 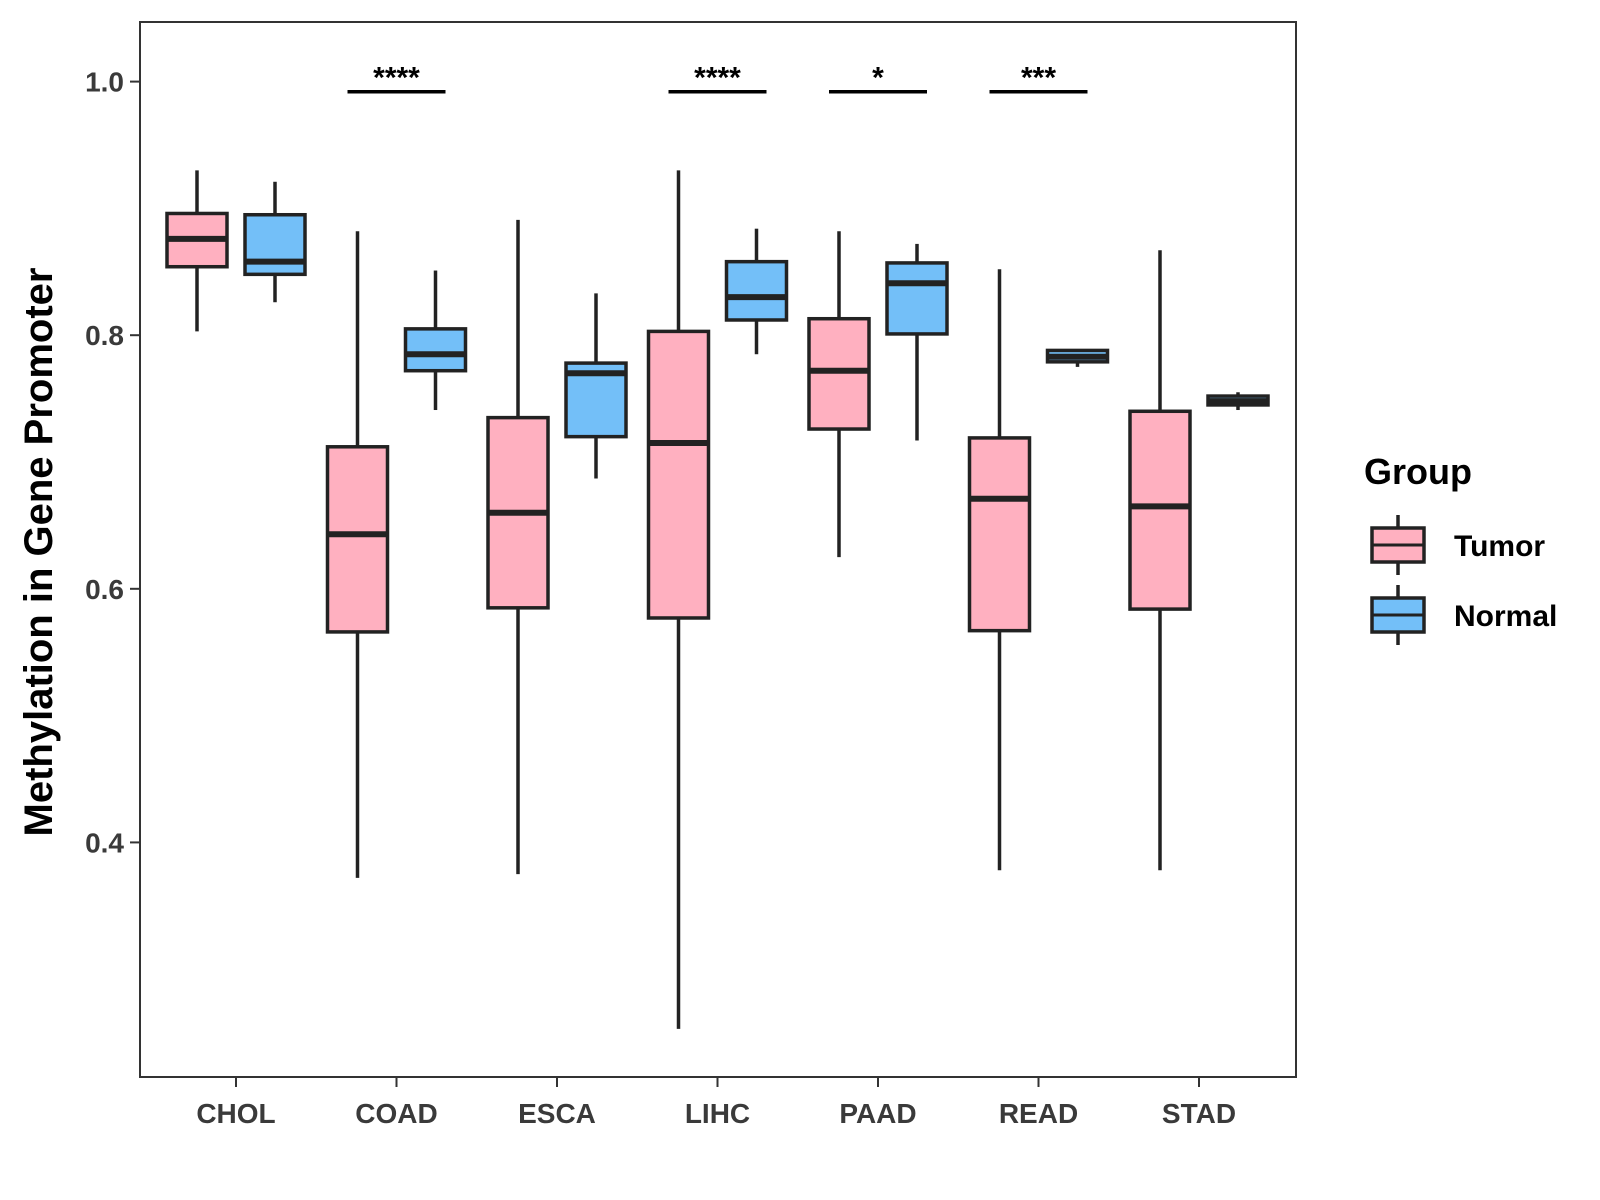 What do you see at coordinates (1077, 357) in the screenshot?
I see `box-normal-read` at bounding box center [1077, 357].